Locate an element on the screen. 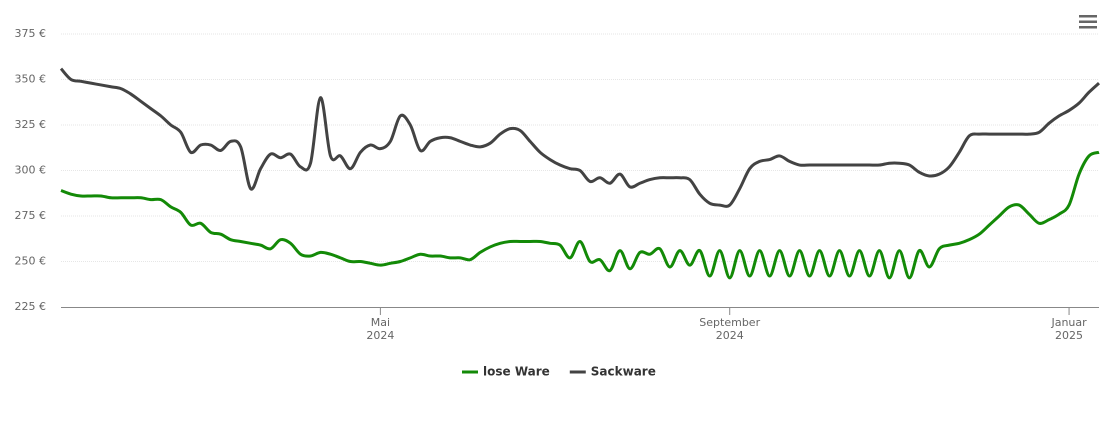  y-tick-label: 275 € is located at coordinates (31, 215).